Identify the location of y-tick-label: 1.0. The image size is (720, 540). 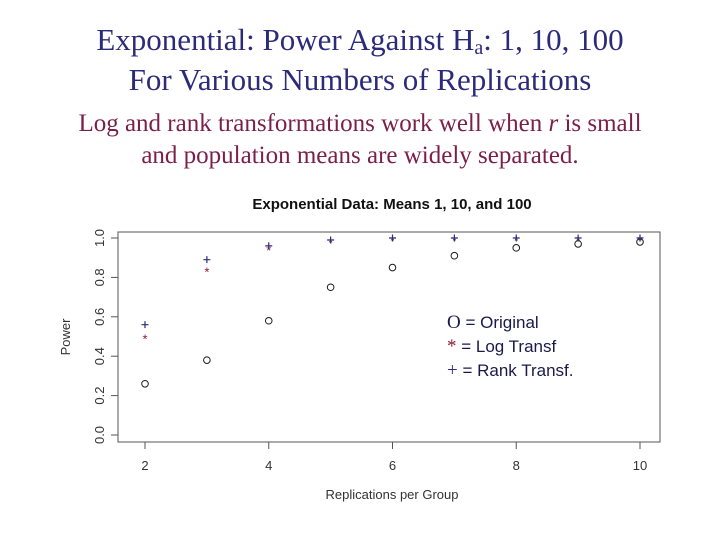
(99, 238).